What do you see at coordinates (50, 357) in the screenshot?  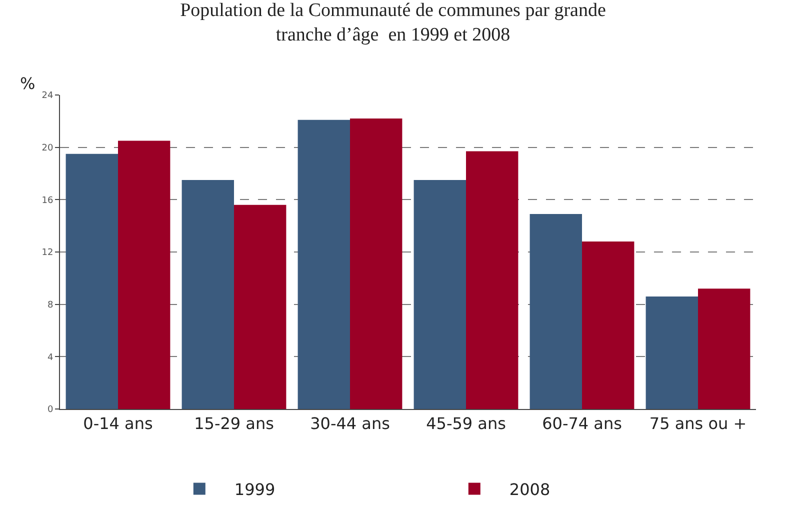 I see `y-tick-label: 4` at bounding box center [50, 357].